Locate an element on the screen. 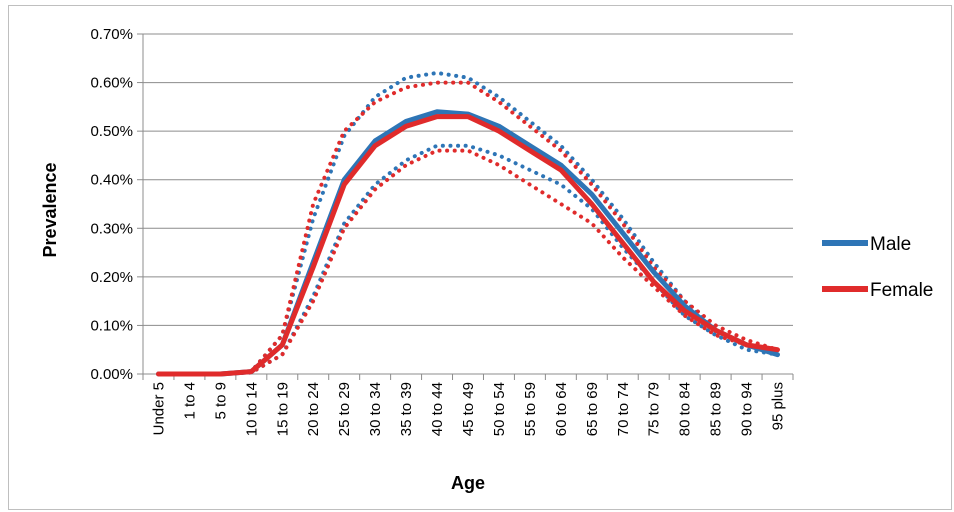 The height and width of the screenshot is (512, 954). x-tick-label: 75 to 79 is located at coordinates (654, 409).